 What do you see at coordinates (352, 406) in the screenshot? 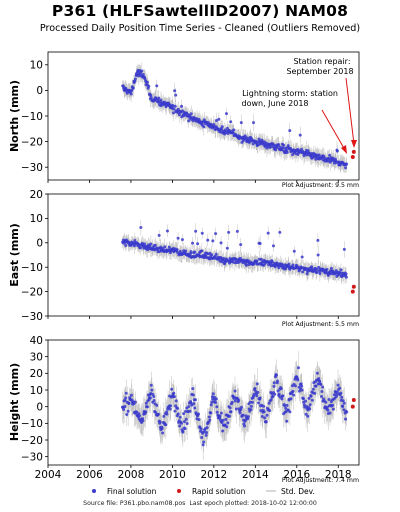
I see `height-rapid-point` at bounding box center [352, 406].